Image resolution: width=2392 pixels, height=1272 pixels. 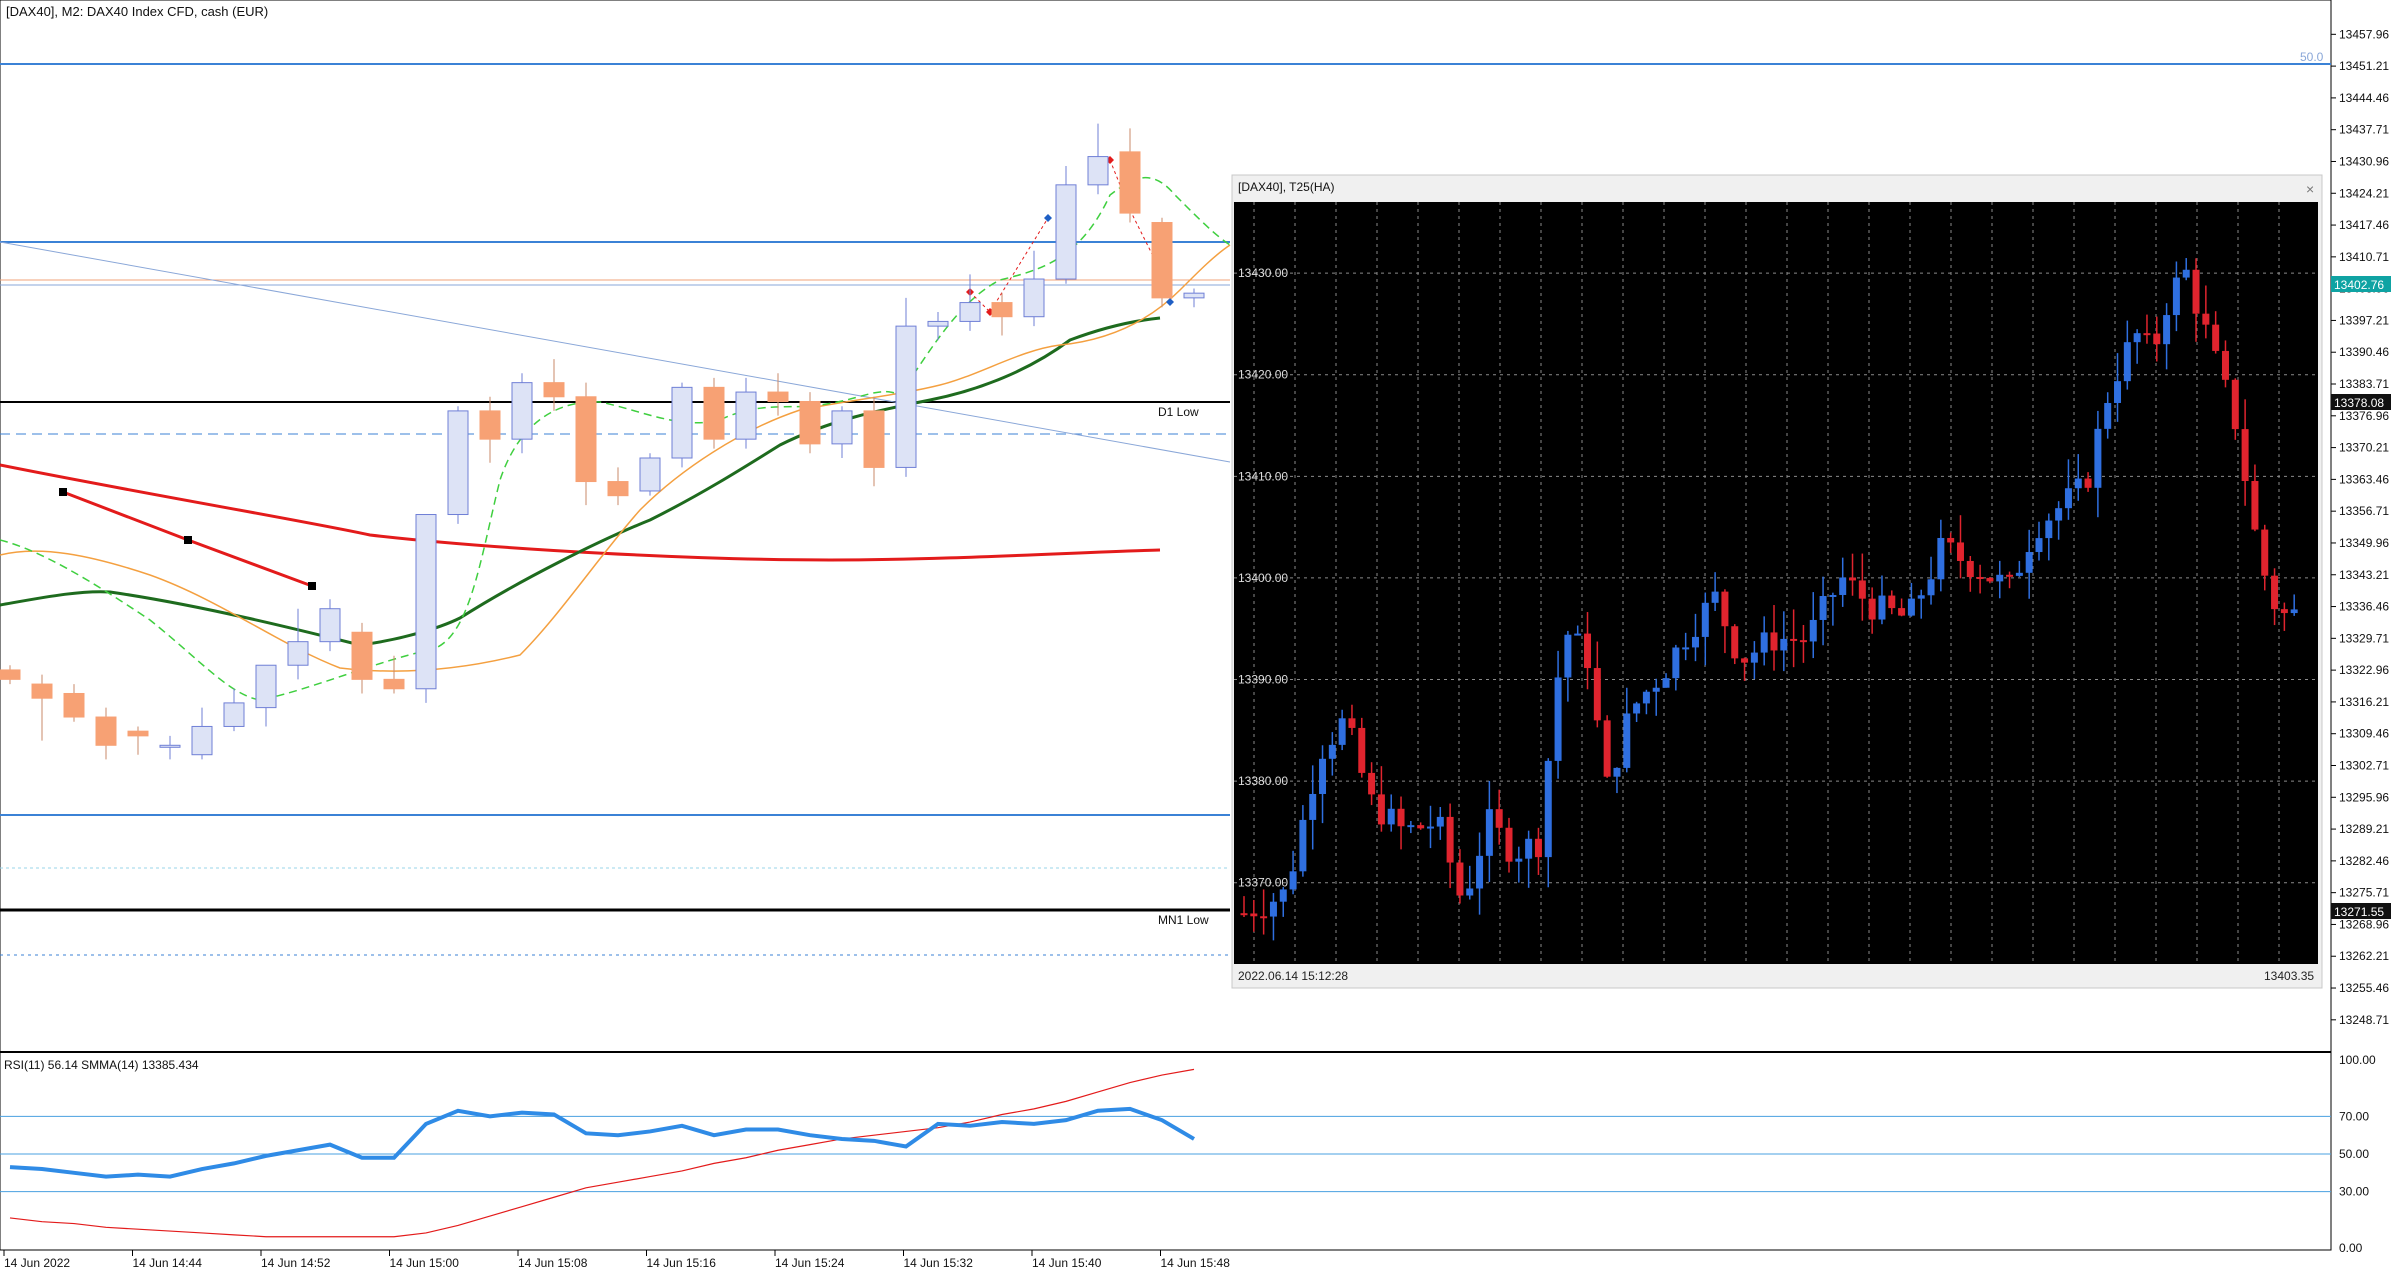 What do you see at coordinates (1067, 1263) in the screenshot?
I see `time-tick-label: 14 Jun 15:40` at bounding box center [1067, 1263].